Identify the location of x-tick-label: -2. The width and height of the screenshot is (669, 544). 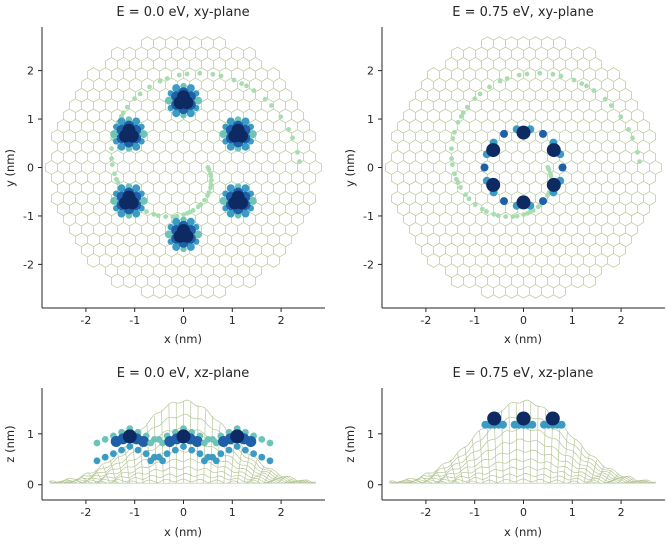
(85, 512).